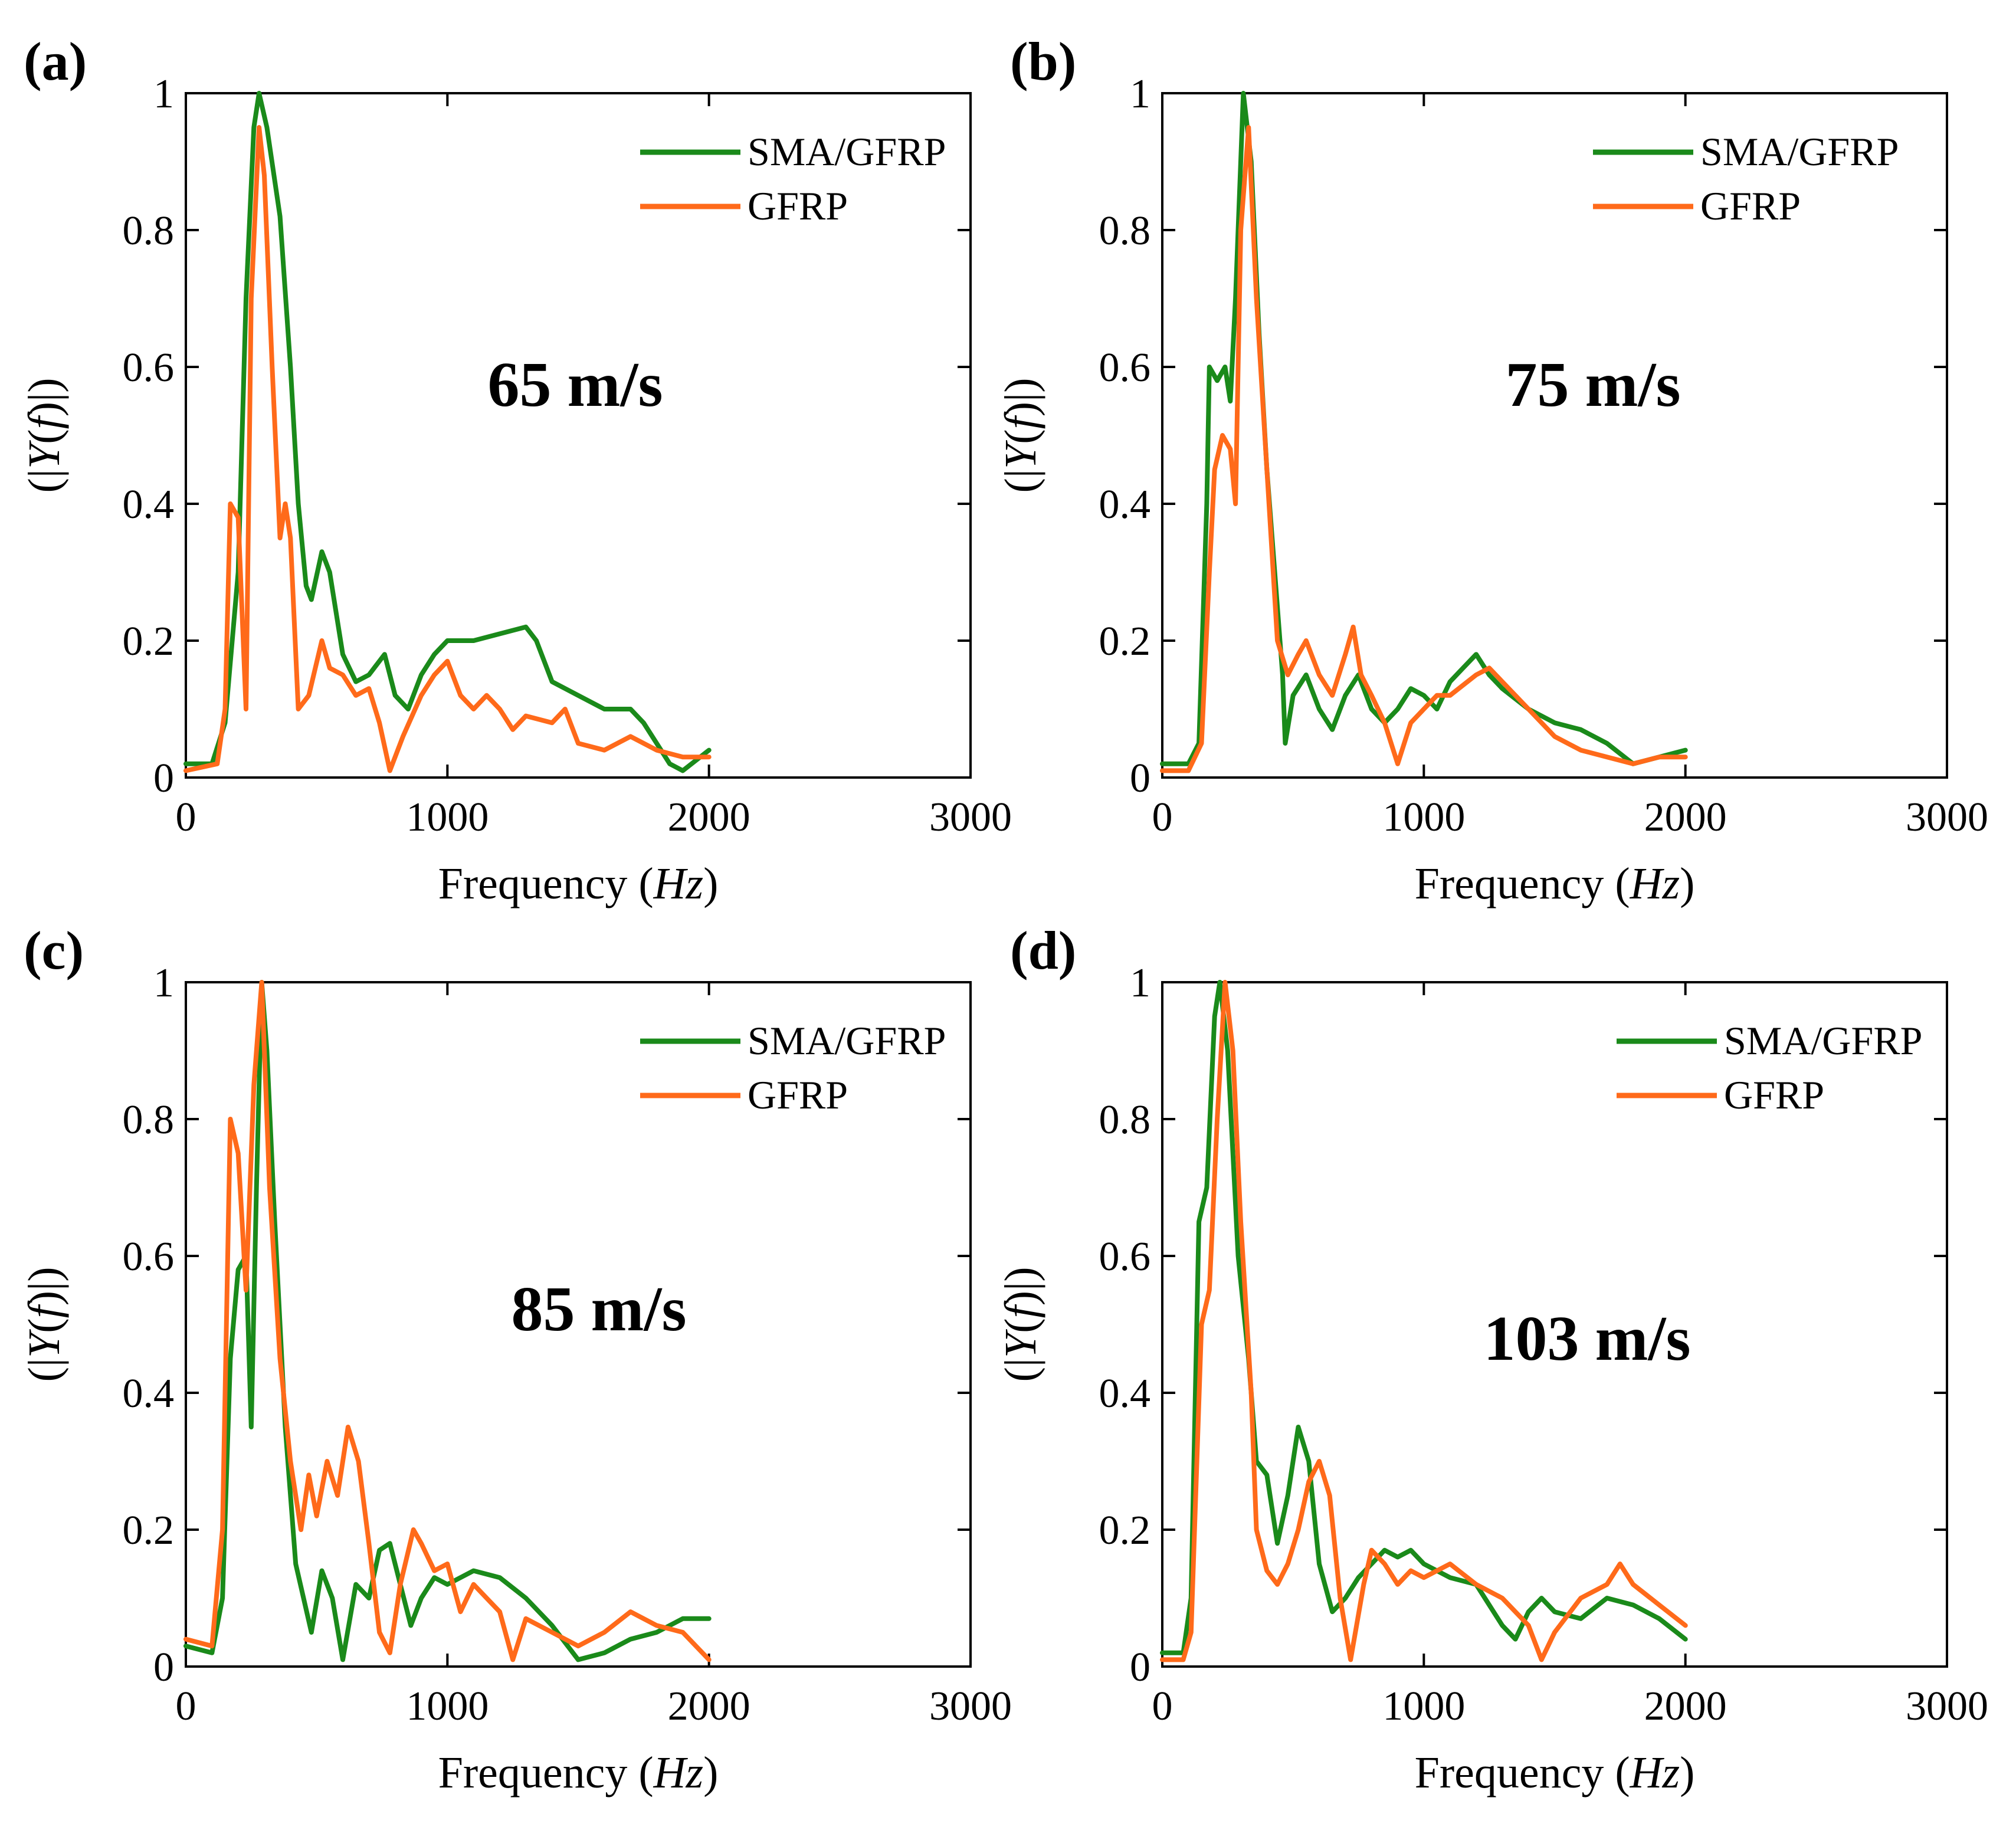 The height and width of the screenshot is (1827, 2016). What do you see at coordinates (1043, 950) in the screenshot?
I see `panel-label: (d)` at bounding box center [1043, 950].